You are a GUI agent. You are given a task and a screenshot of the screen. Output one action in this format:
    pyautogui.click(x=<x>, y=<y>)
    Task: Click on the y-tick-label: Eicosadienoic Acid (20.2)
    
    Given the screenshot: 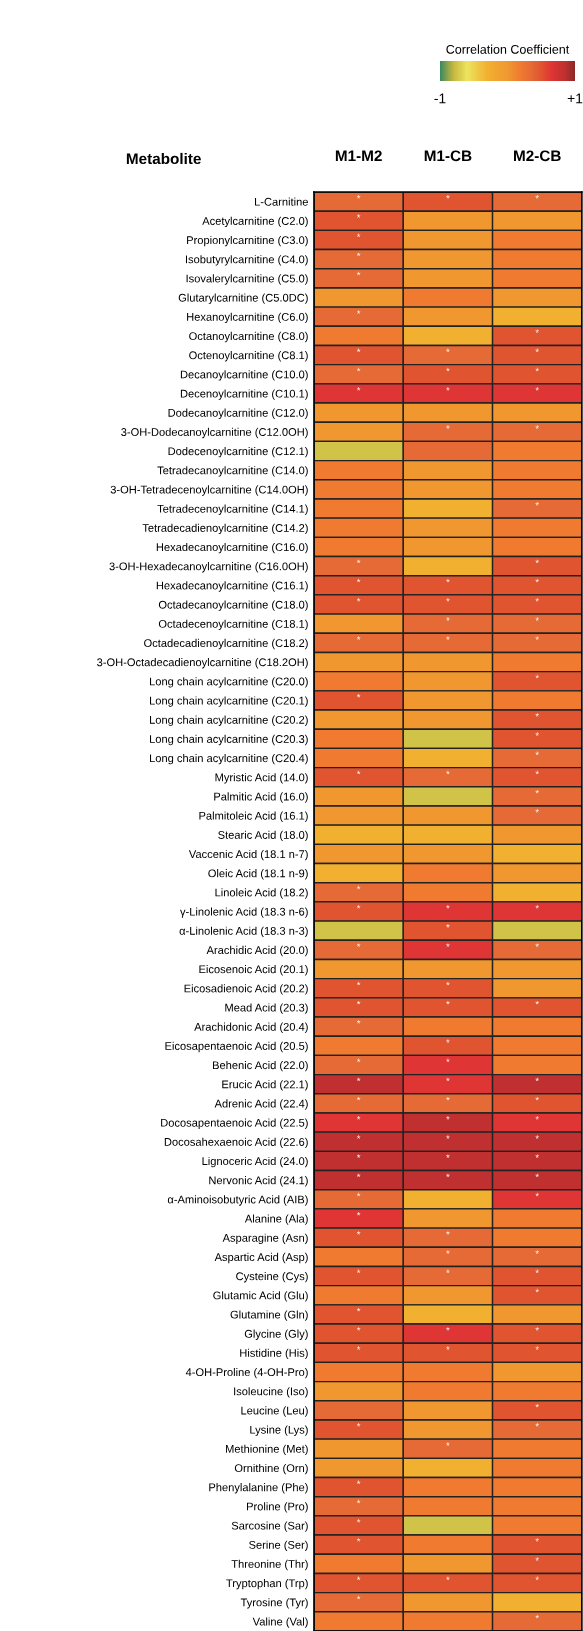 What is the action you would take?
    pyautogui.click(x=246, y=989)
    